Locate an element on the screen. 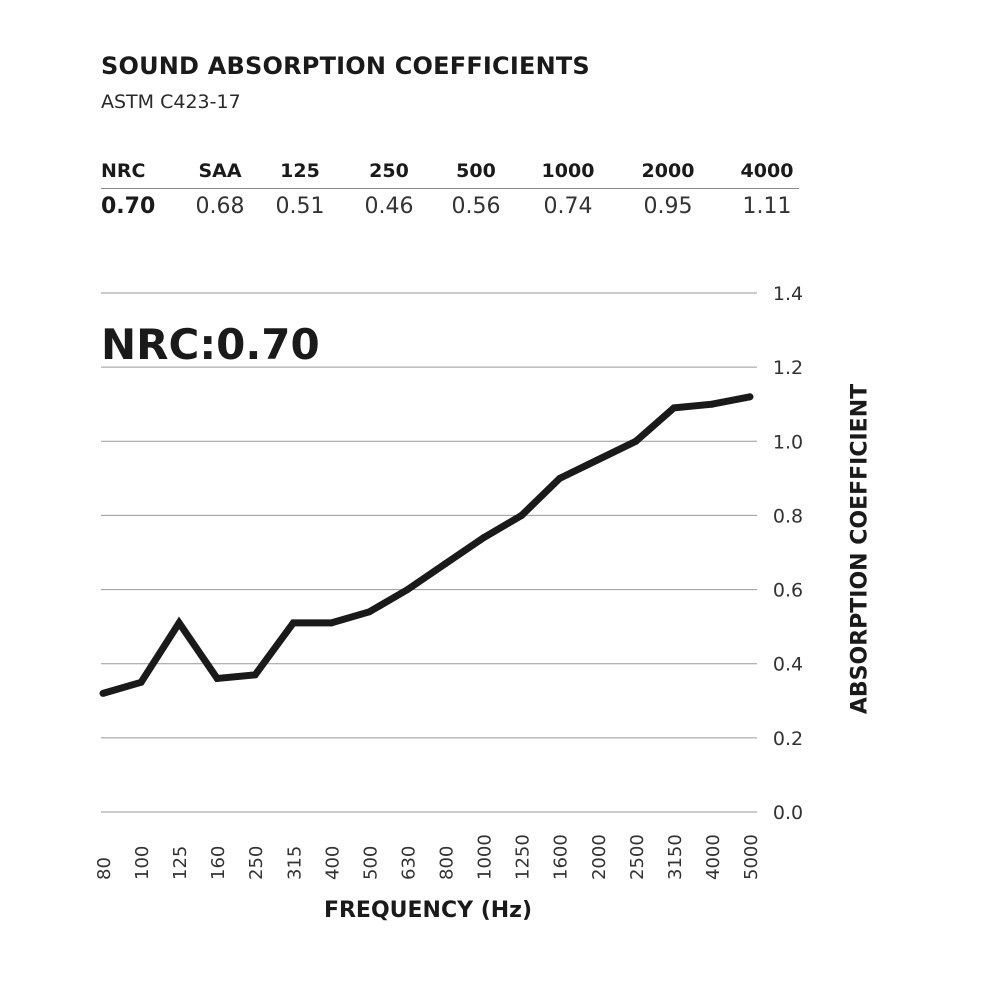 The image size is (1000, 1000). rating-col-saa: SAA 0.68 is located at coordinates (220, 189).